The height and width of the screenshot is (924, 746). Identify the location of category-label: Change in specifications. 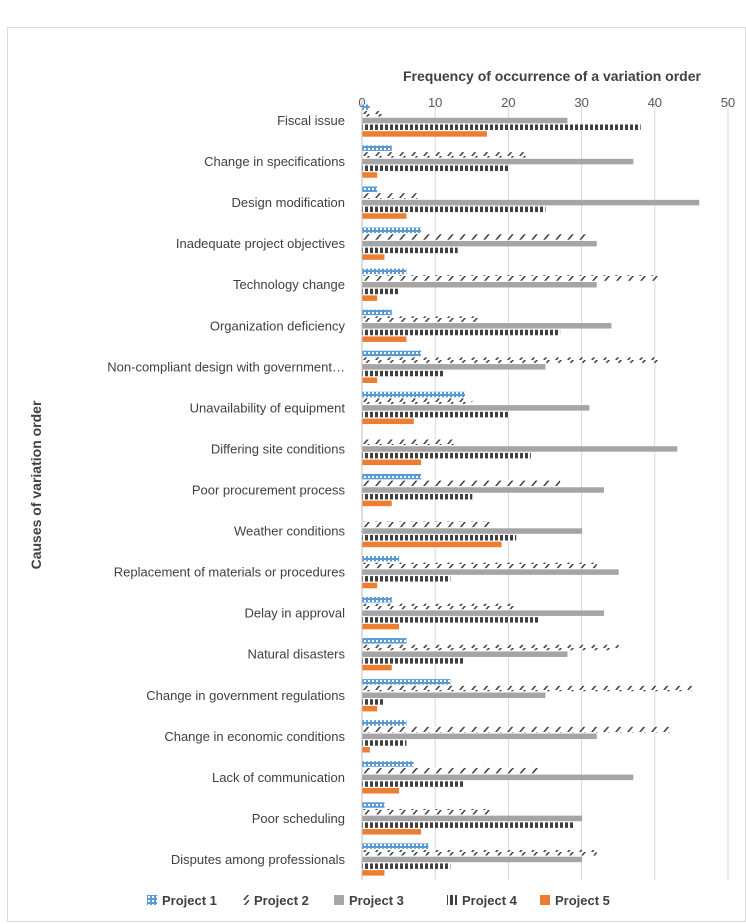
(274, 161).